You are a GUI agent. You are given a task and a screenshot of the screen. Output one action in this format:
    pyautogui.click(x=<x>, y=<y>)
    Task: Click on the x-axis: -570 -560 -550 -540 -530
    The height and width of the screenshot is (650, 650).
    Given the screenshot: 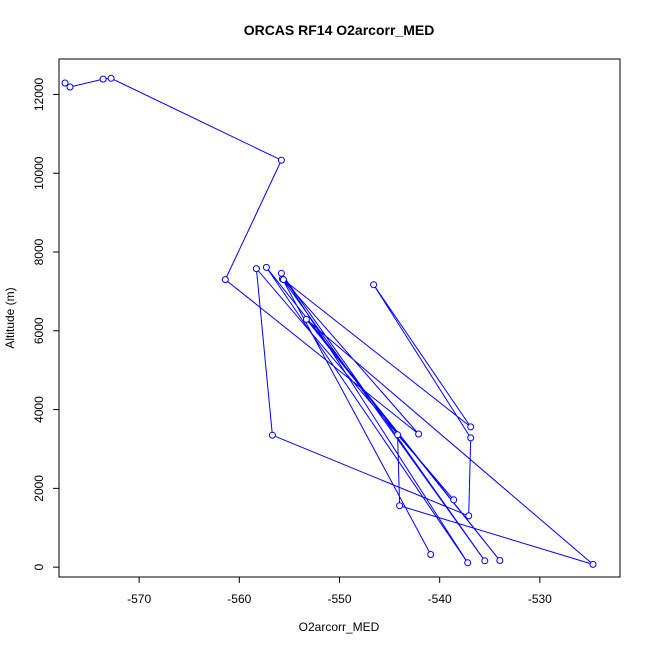 What is the action you would take?
    pyautogui.click(x=339, y=591)
    